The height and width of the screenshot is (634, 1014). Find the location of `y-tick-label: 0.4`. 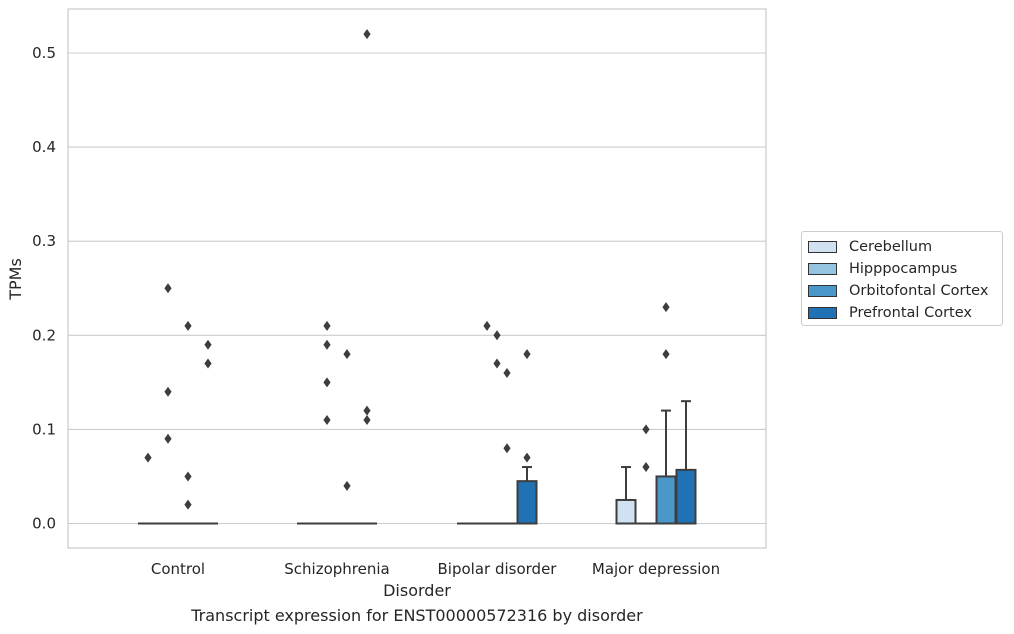

y-tick-label: 0.4 is located at coordinates (44, 147).